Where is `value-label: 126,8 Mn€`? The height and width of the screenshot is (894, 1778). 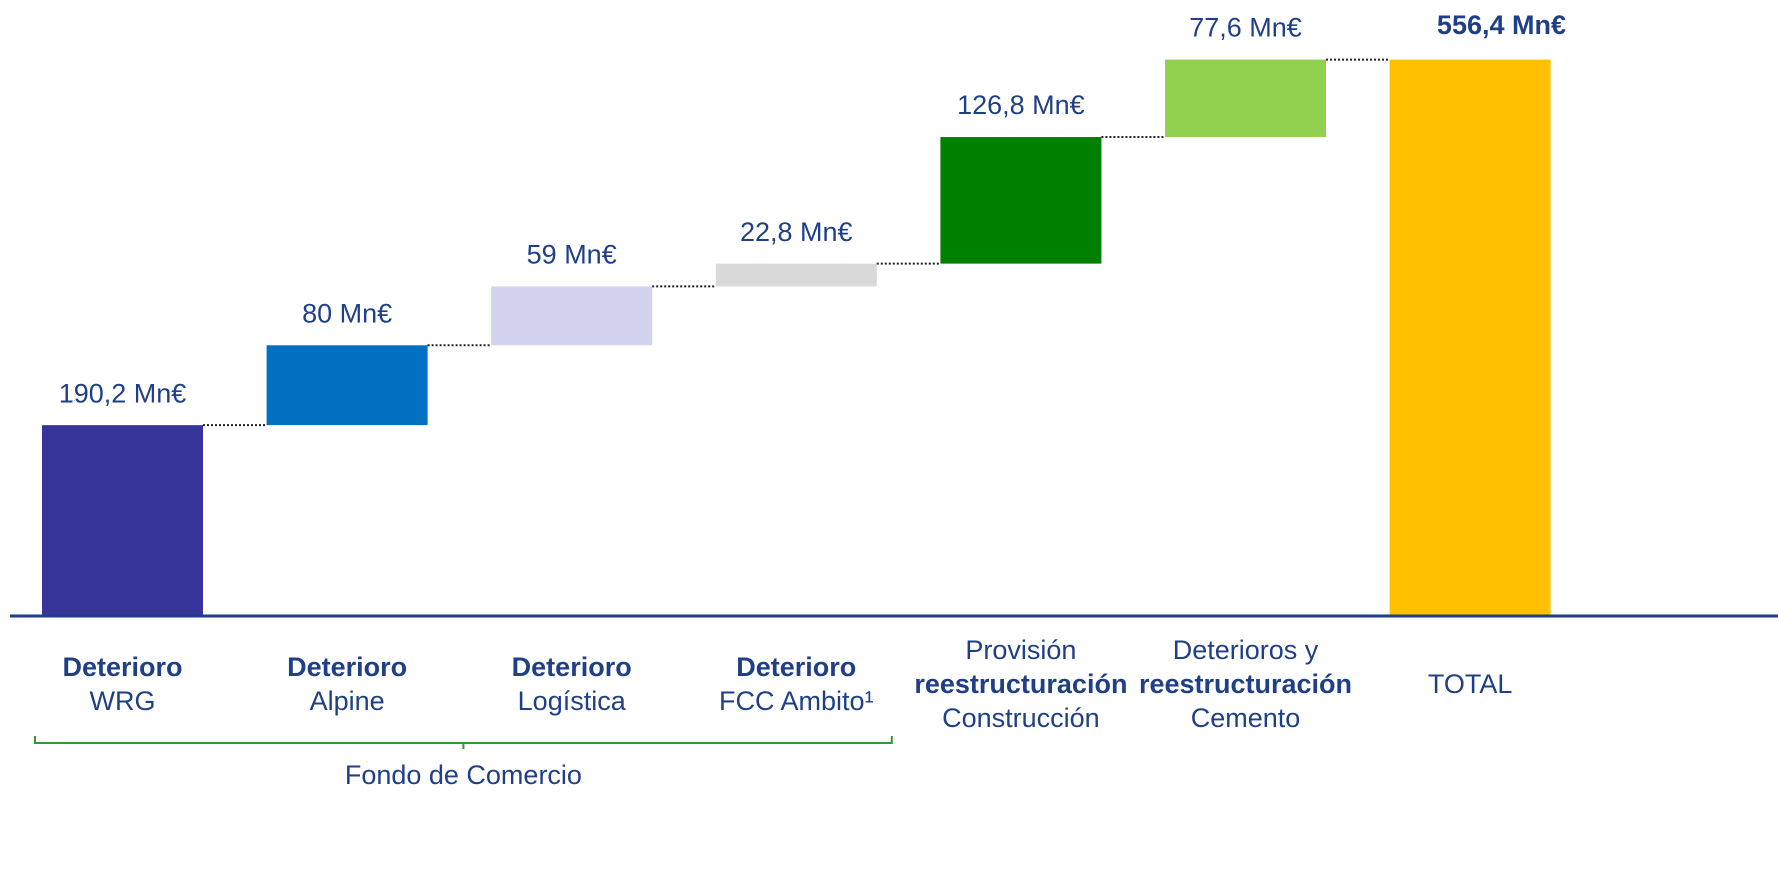 value-label: 126,8 Mn€ is located at coordinates (1021, 105).